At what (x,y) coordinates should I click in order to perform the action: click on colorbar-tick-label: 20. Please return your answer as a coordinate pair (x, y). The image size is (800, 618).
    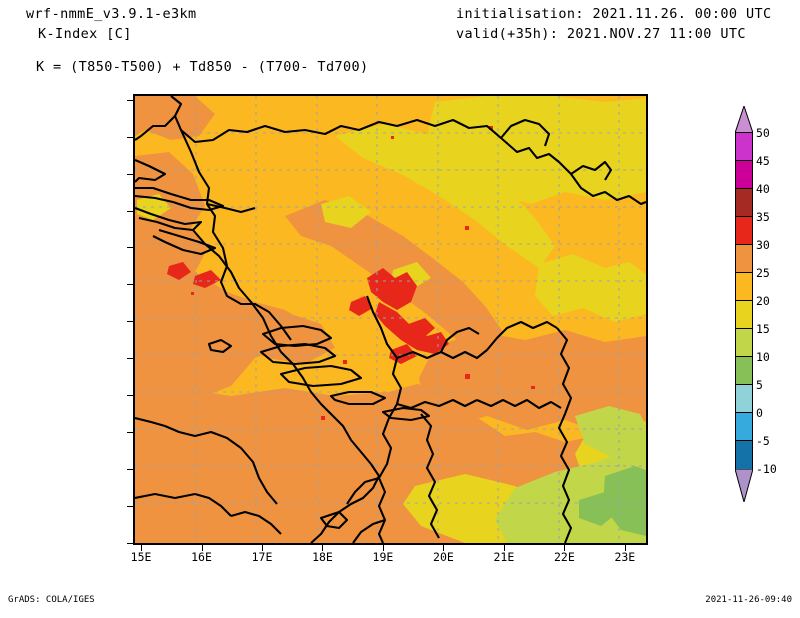
    Looking at the image, I should click on (763, 301).